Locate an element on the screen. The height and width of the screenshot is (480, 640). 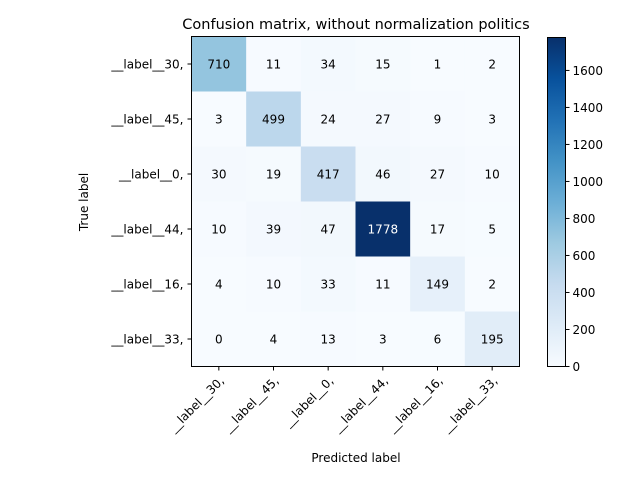
cell-value-label: 195 is located at coordinates (492, 340).